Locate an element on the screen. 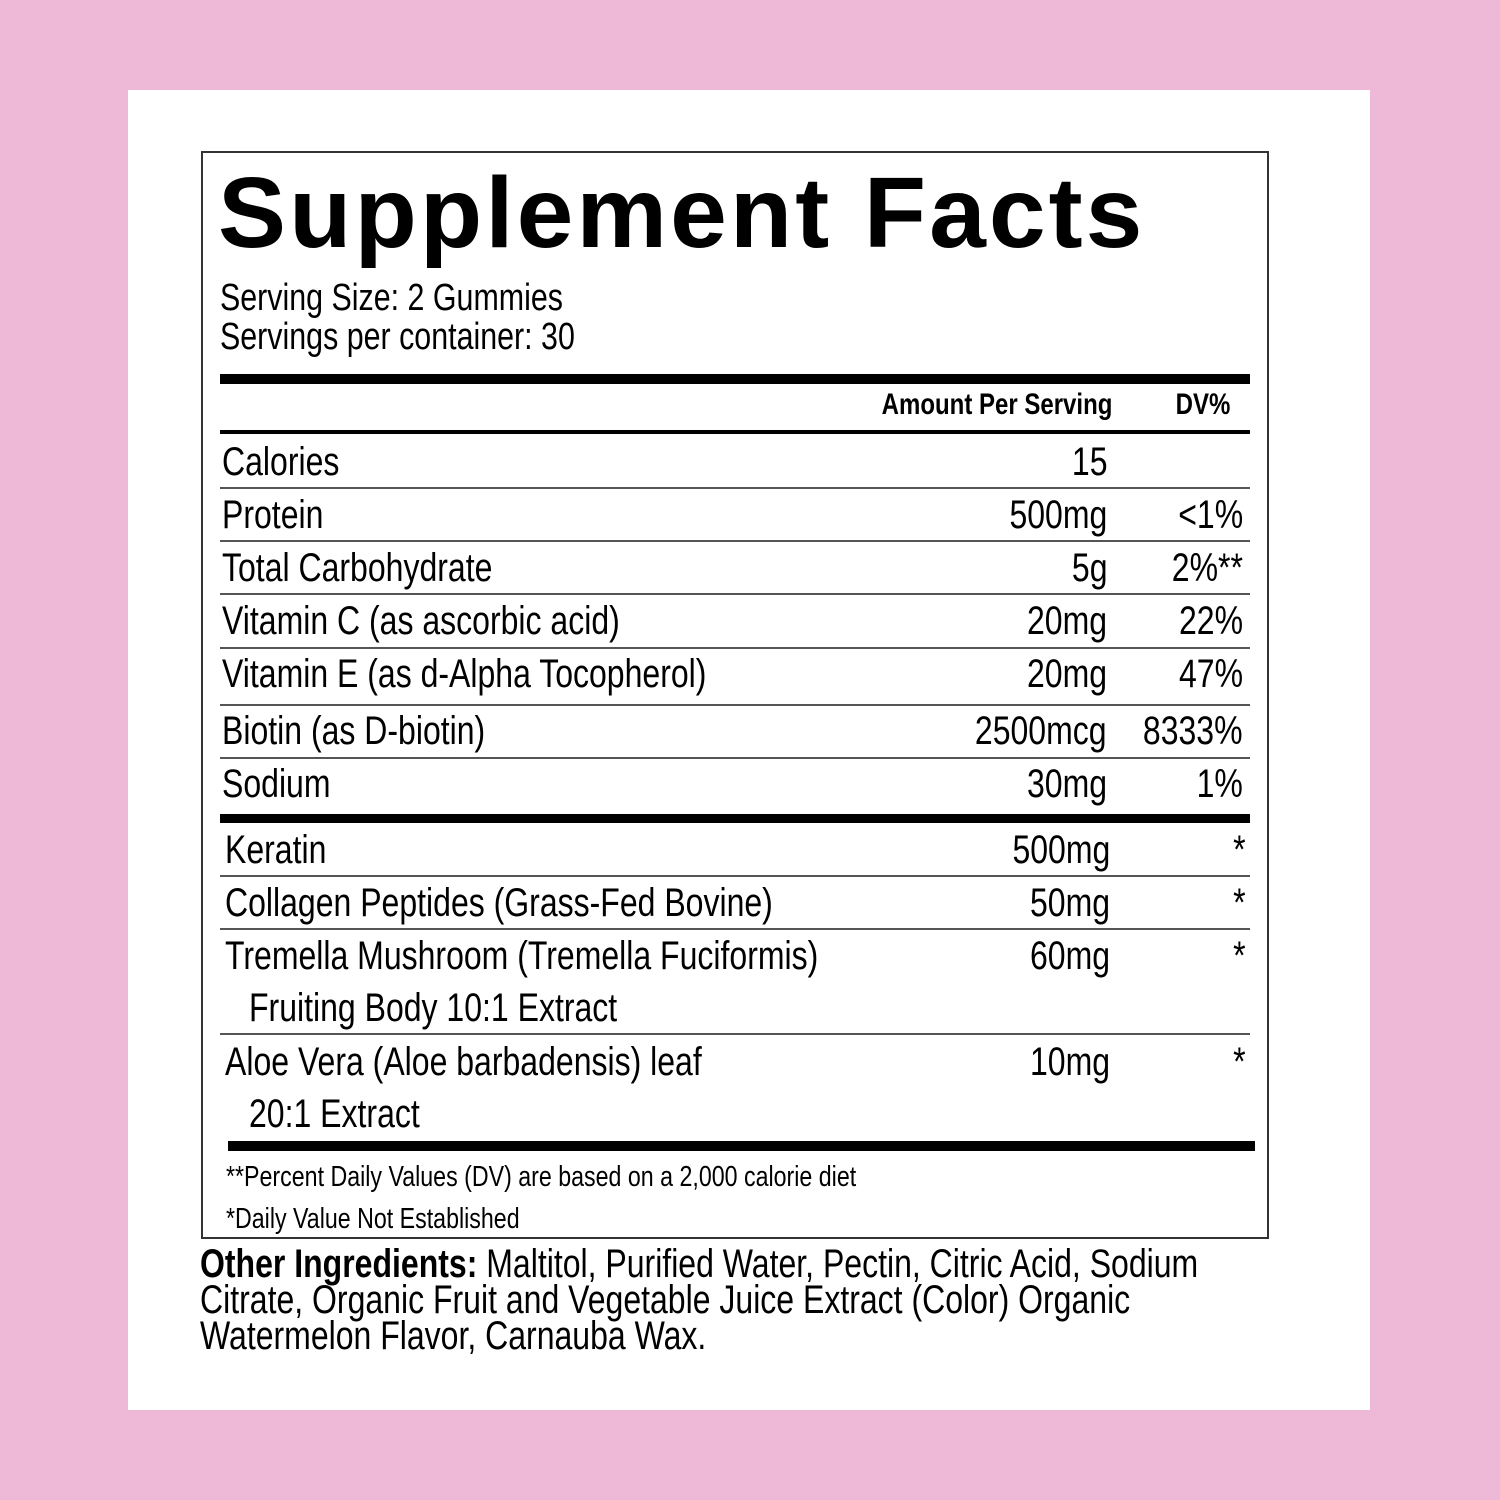  nutrient-row: Vitamin C (as ascorbic acid) 20mg 22% is located at coordinates (732, 621).